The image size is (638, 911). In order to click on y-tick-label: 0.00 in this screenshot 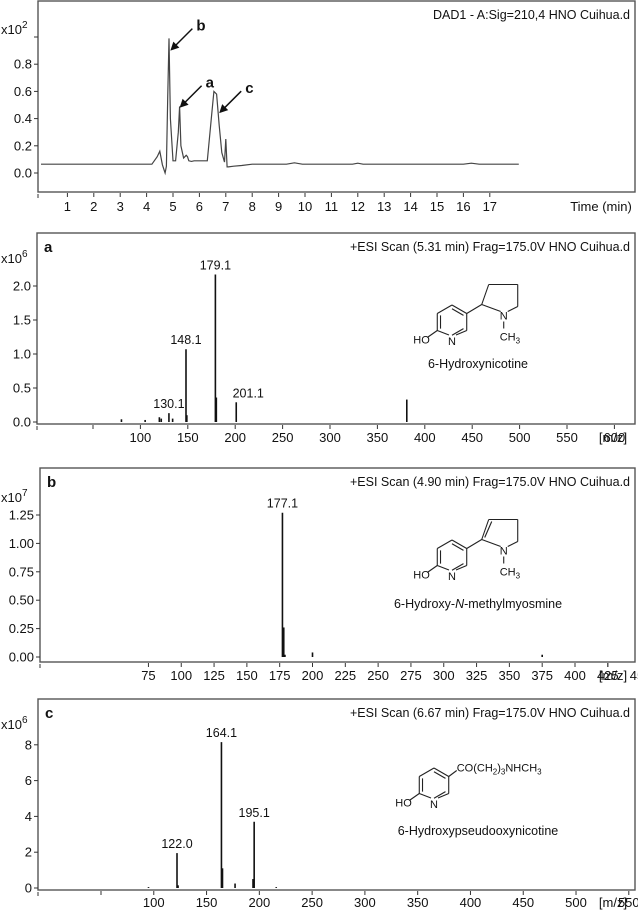, I will do `click(21, 657)`.